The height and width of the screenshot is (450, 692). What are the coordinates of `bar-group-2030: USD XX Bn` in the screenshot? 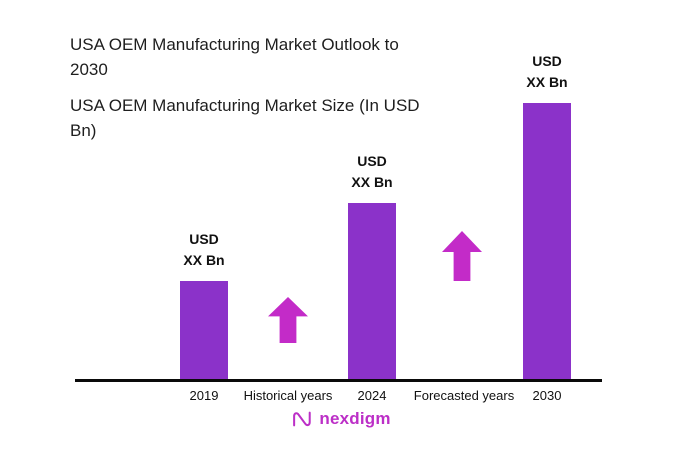 It's located at (547, 215).